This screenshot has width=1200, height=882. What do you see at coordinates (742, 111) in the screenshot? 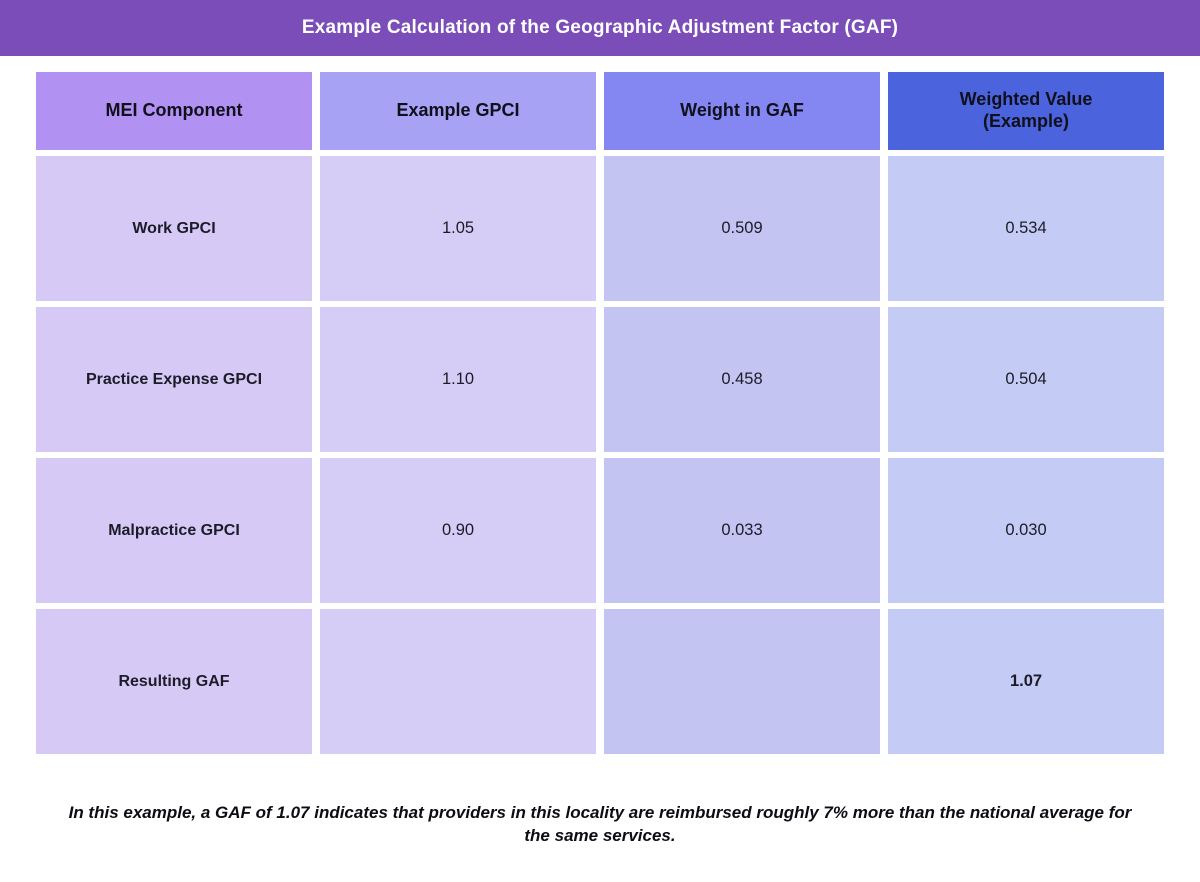
I see `column-header-weight-in-gaf: Weight in GAF` at bounding box center [742, 111].